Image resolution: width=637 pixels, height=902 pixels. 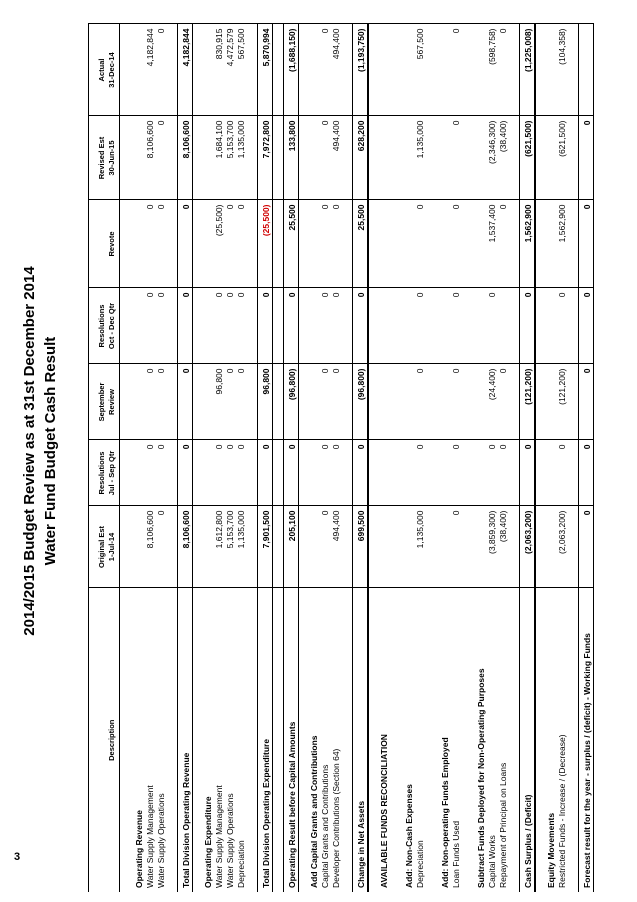 I want to click on section-heading: Add Capital Grants and Contributions, so click(x=314, y=458).